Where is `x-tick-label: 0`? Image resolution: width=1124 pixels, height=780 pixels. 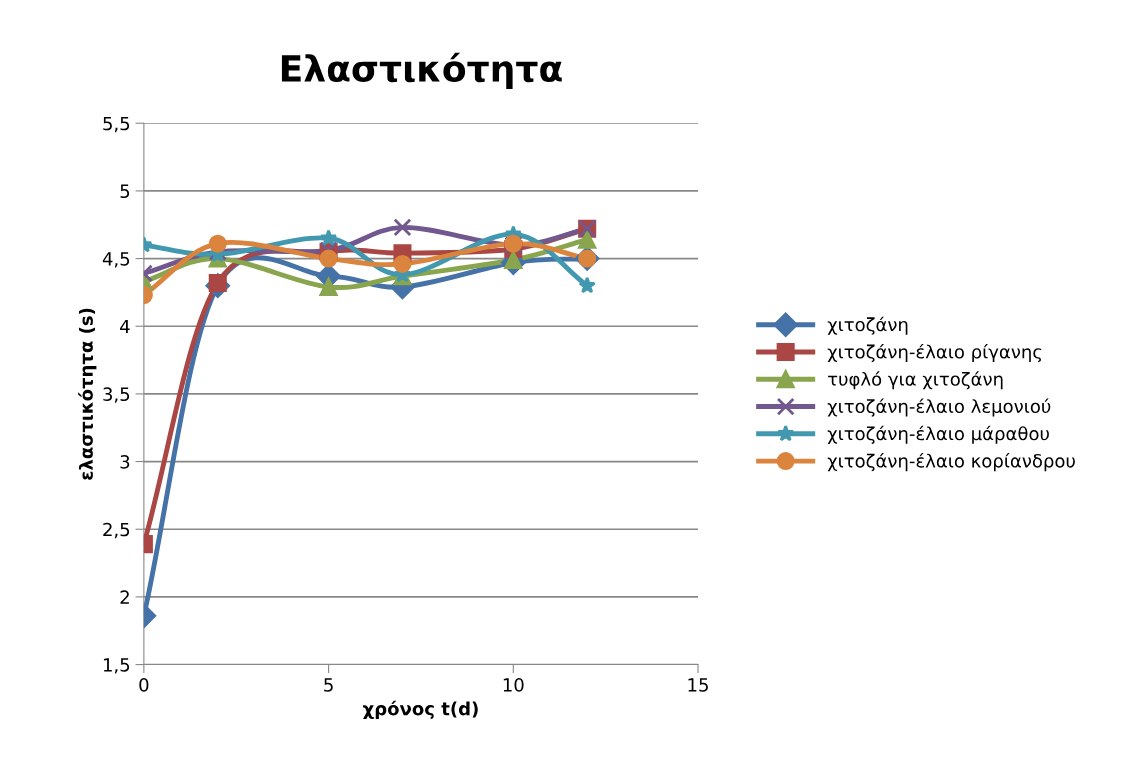
x-tick-label: 0 is located at coordinates (144, 685).